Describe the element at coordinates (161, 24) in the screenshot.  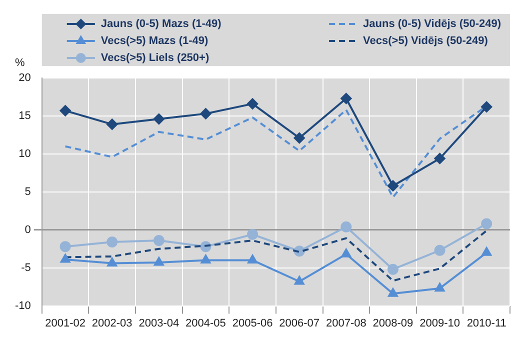
I see `legend-label: Jauns (0-5) Mazs (1-49)` at that location.